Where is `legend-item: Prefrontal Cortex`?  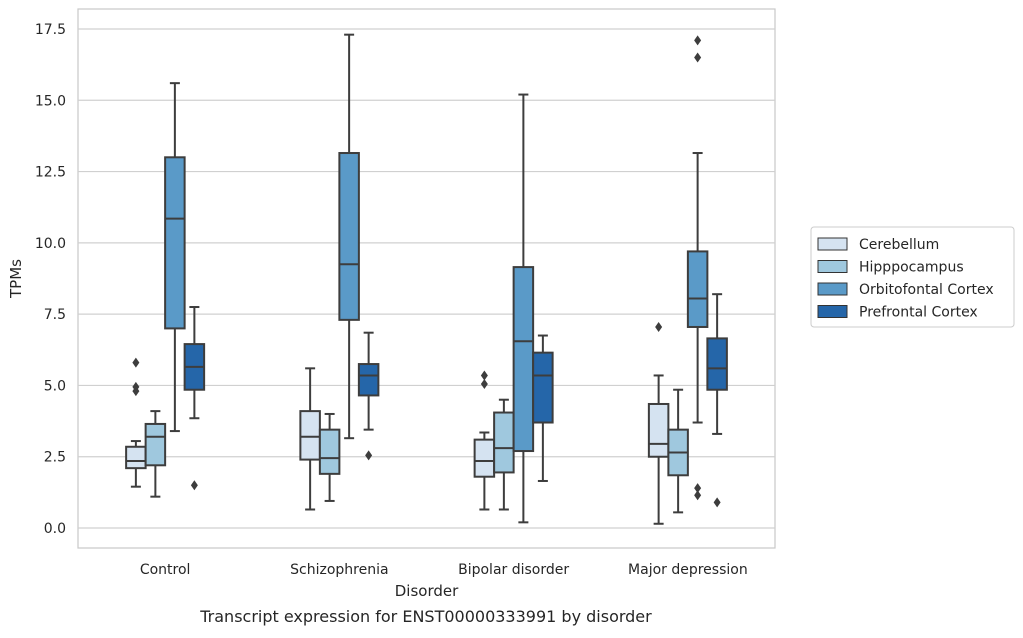 legend-item: Prefrontal Cortex is located at coordinates (897, 313).